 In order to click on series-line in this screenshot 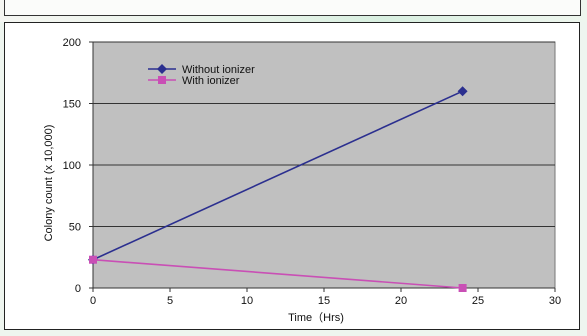, I will do `click(277, 273)`.